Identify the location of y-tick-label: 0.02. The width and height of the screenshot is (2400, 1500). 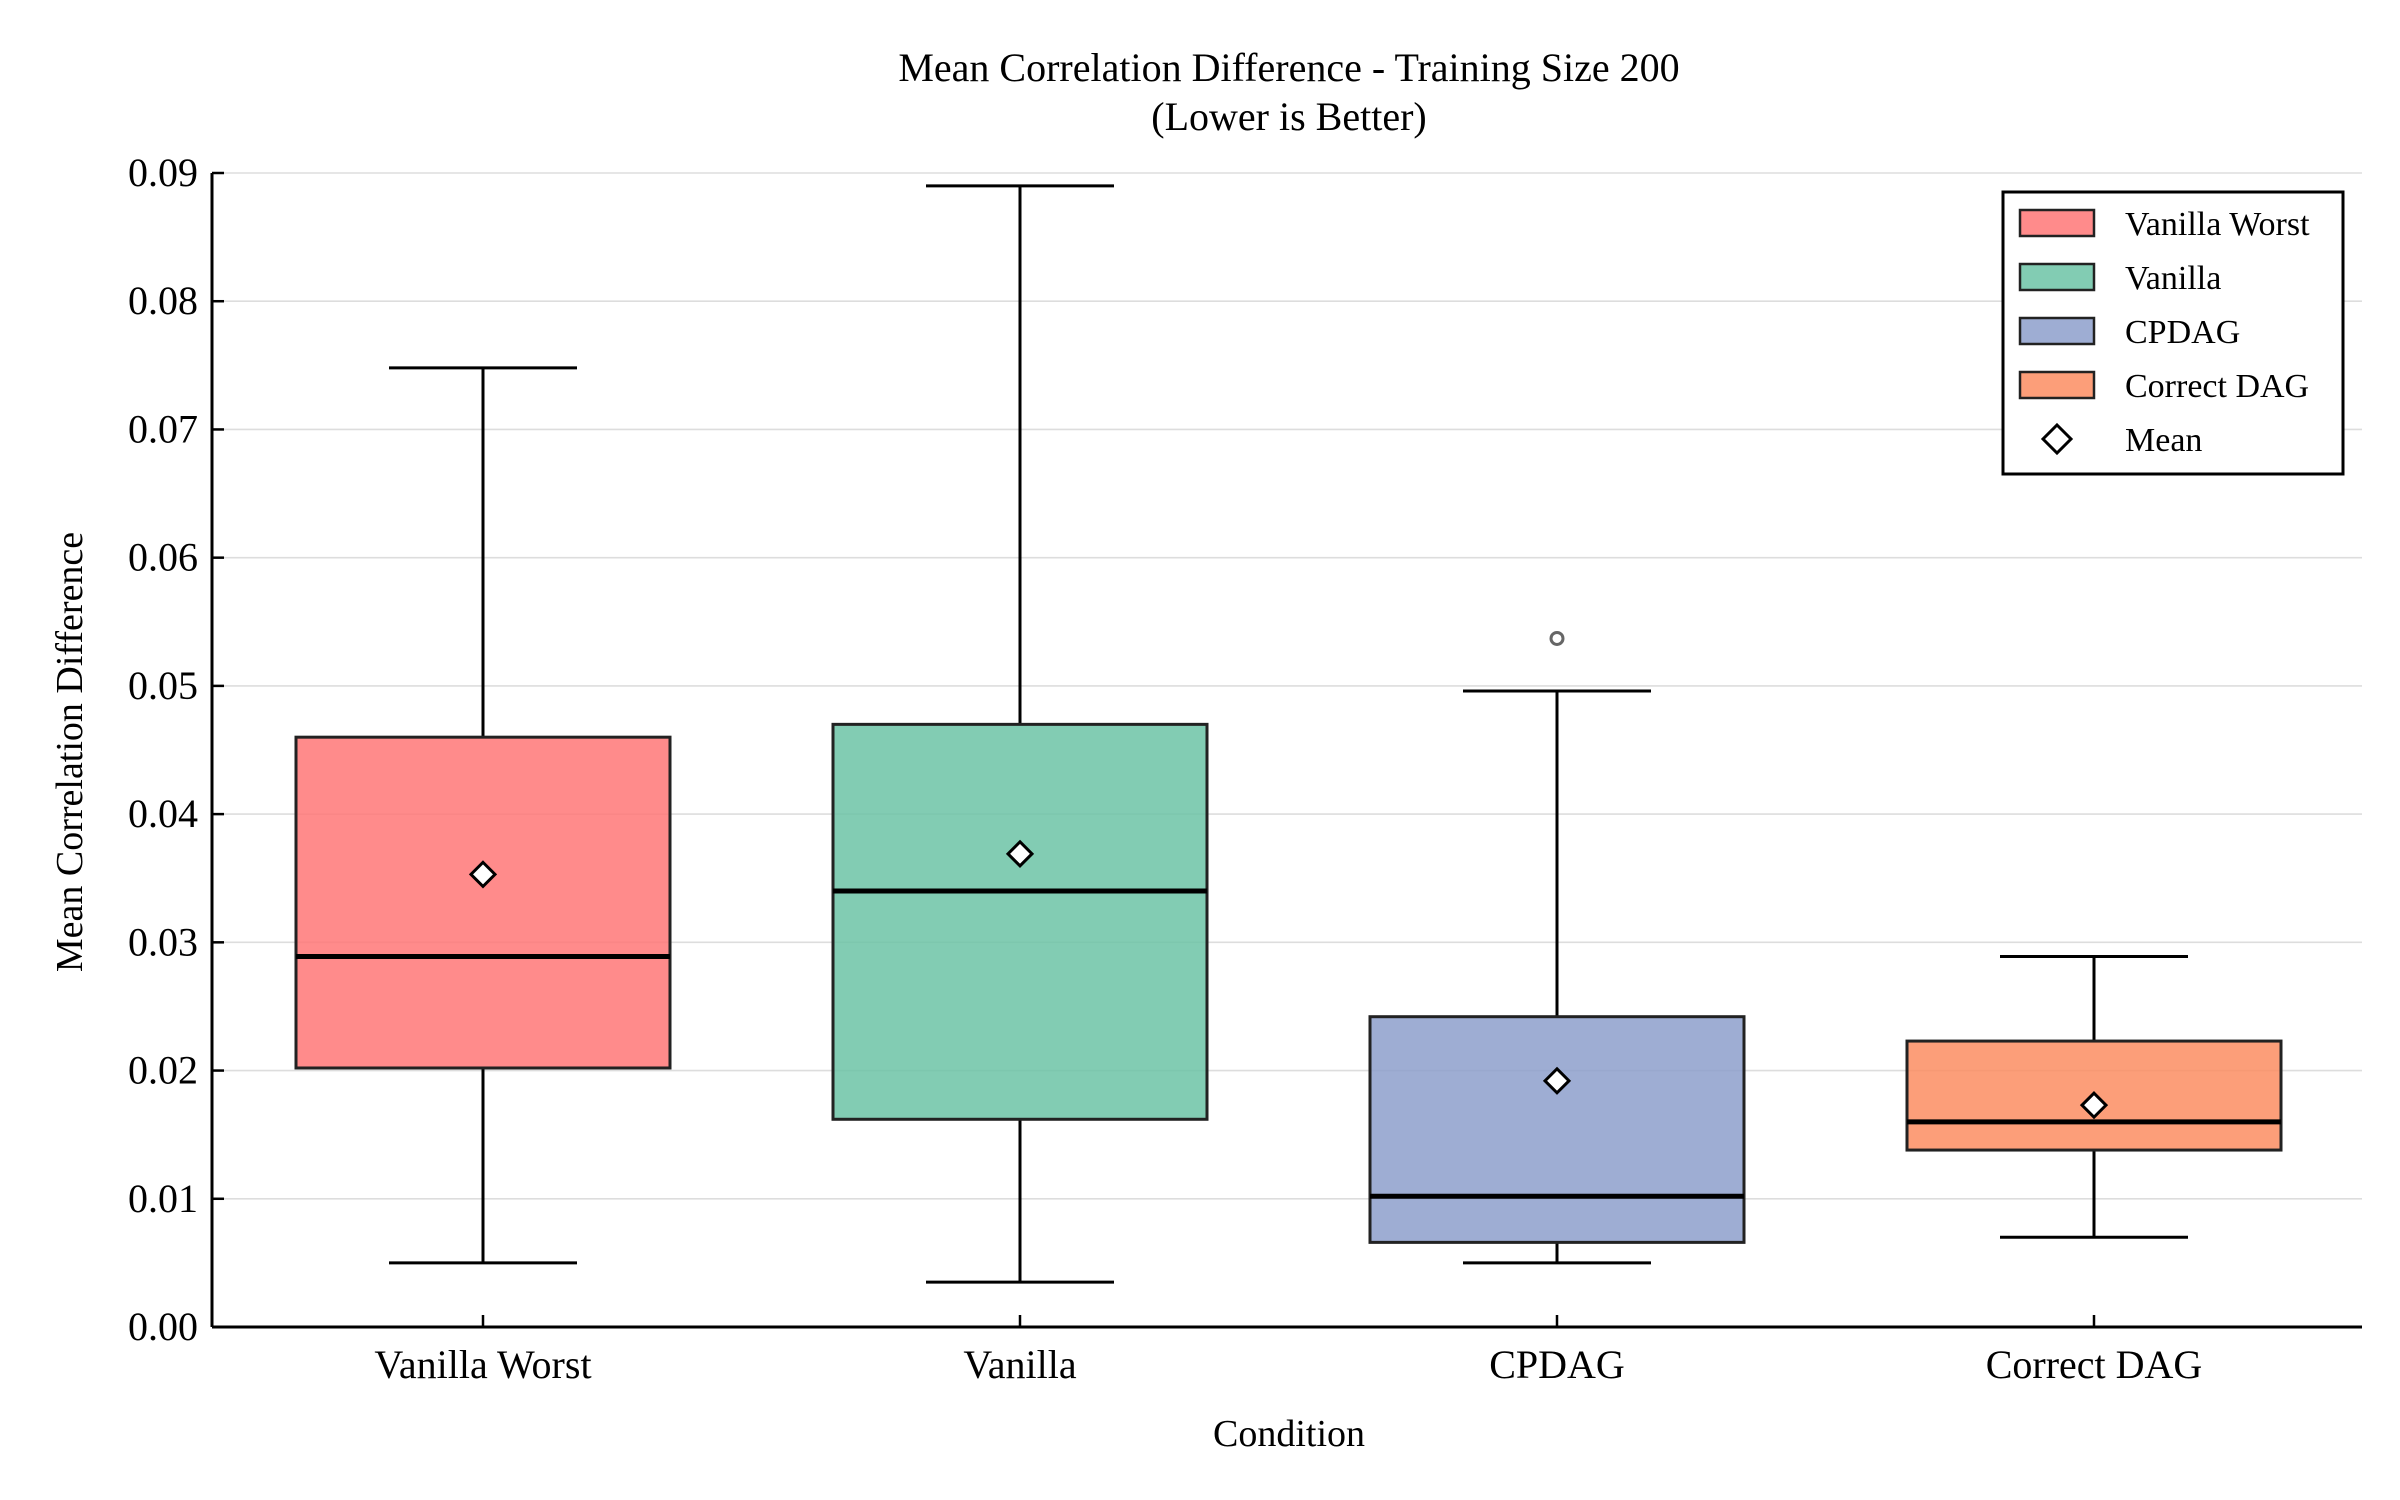
(163, 1070).